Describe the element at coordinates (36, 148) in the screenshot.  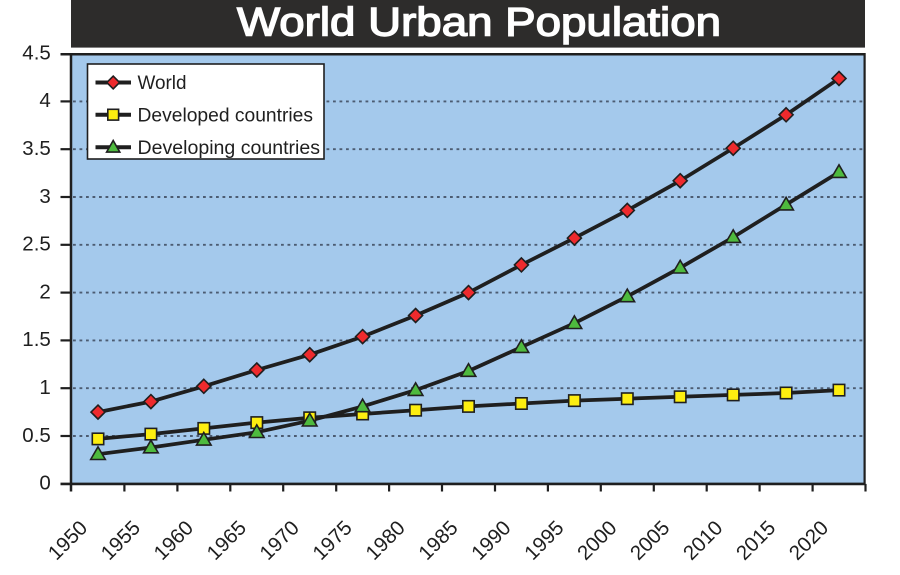
I see `svg-text: 3.5` at that location.